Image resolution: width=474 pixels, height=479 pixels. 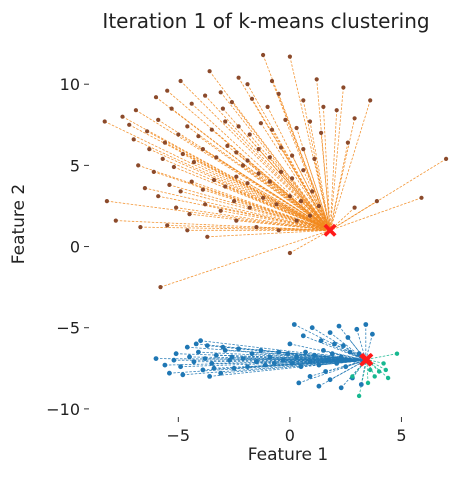 I want to click on x-axis-label: Feature 1, so click(x=288, y=455).